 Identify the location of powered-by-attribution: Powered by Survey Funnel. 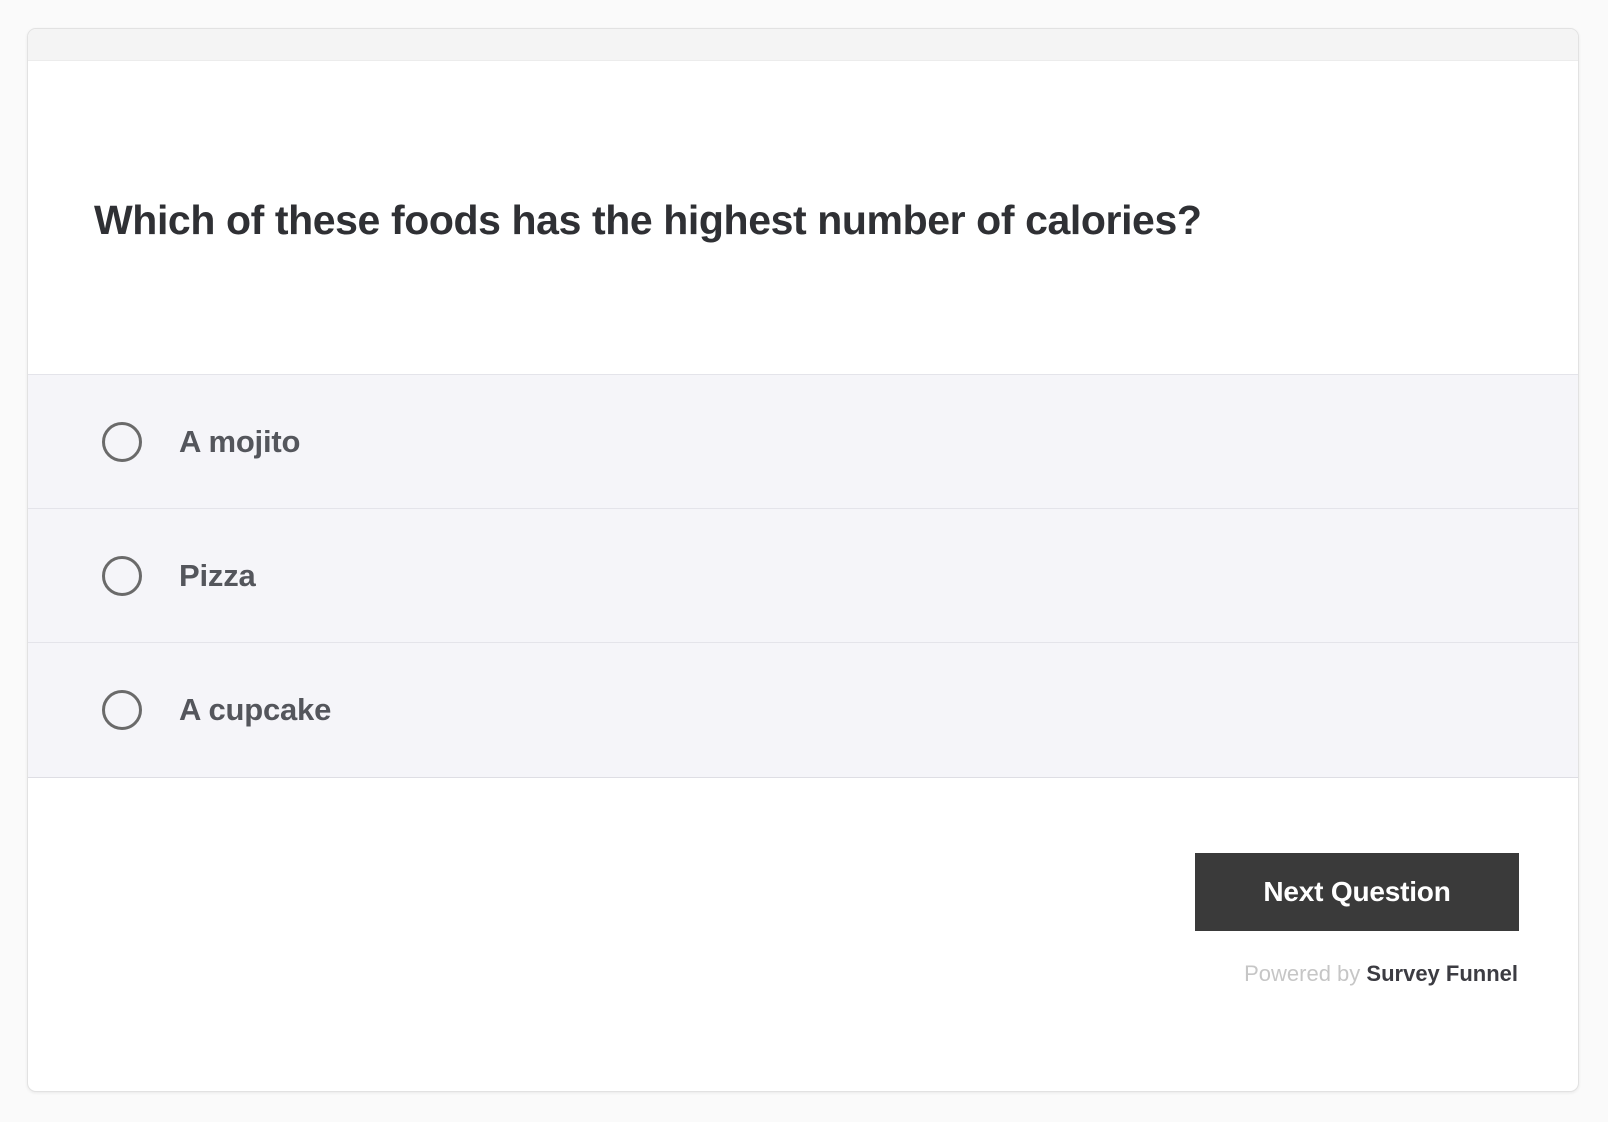
(1381, 974).